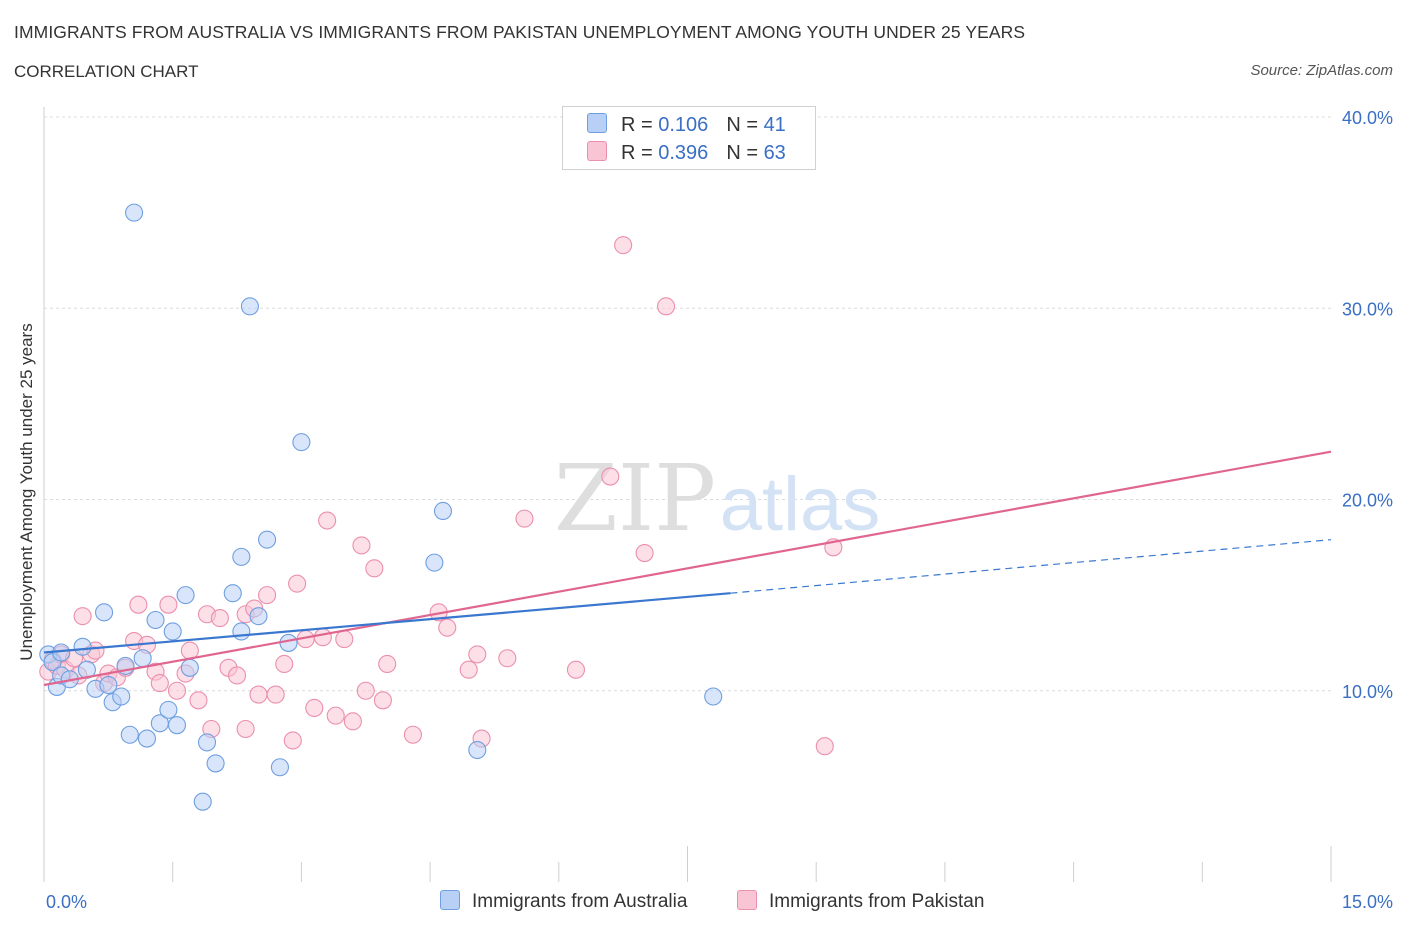  Describe the element at coordinates (1321, 70) in the screenshot. I see `source-label: Source: ZipAtlas.com` at that location.